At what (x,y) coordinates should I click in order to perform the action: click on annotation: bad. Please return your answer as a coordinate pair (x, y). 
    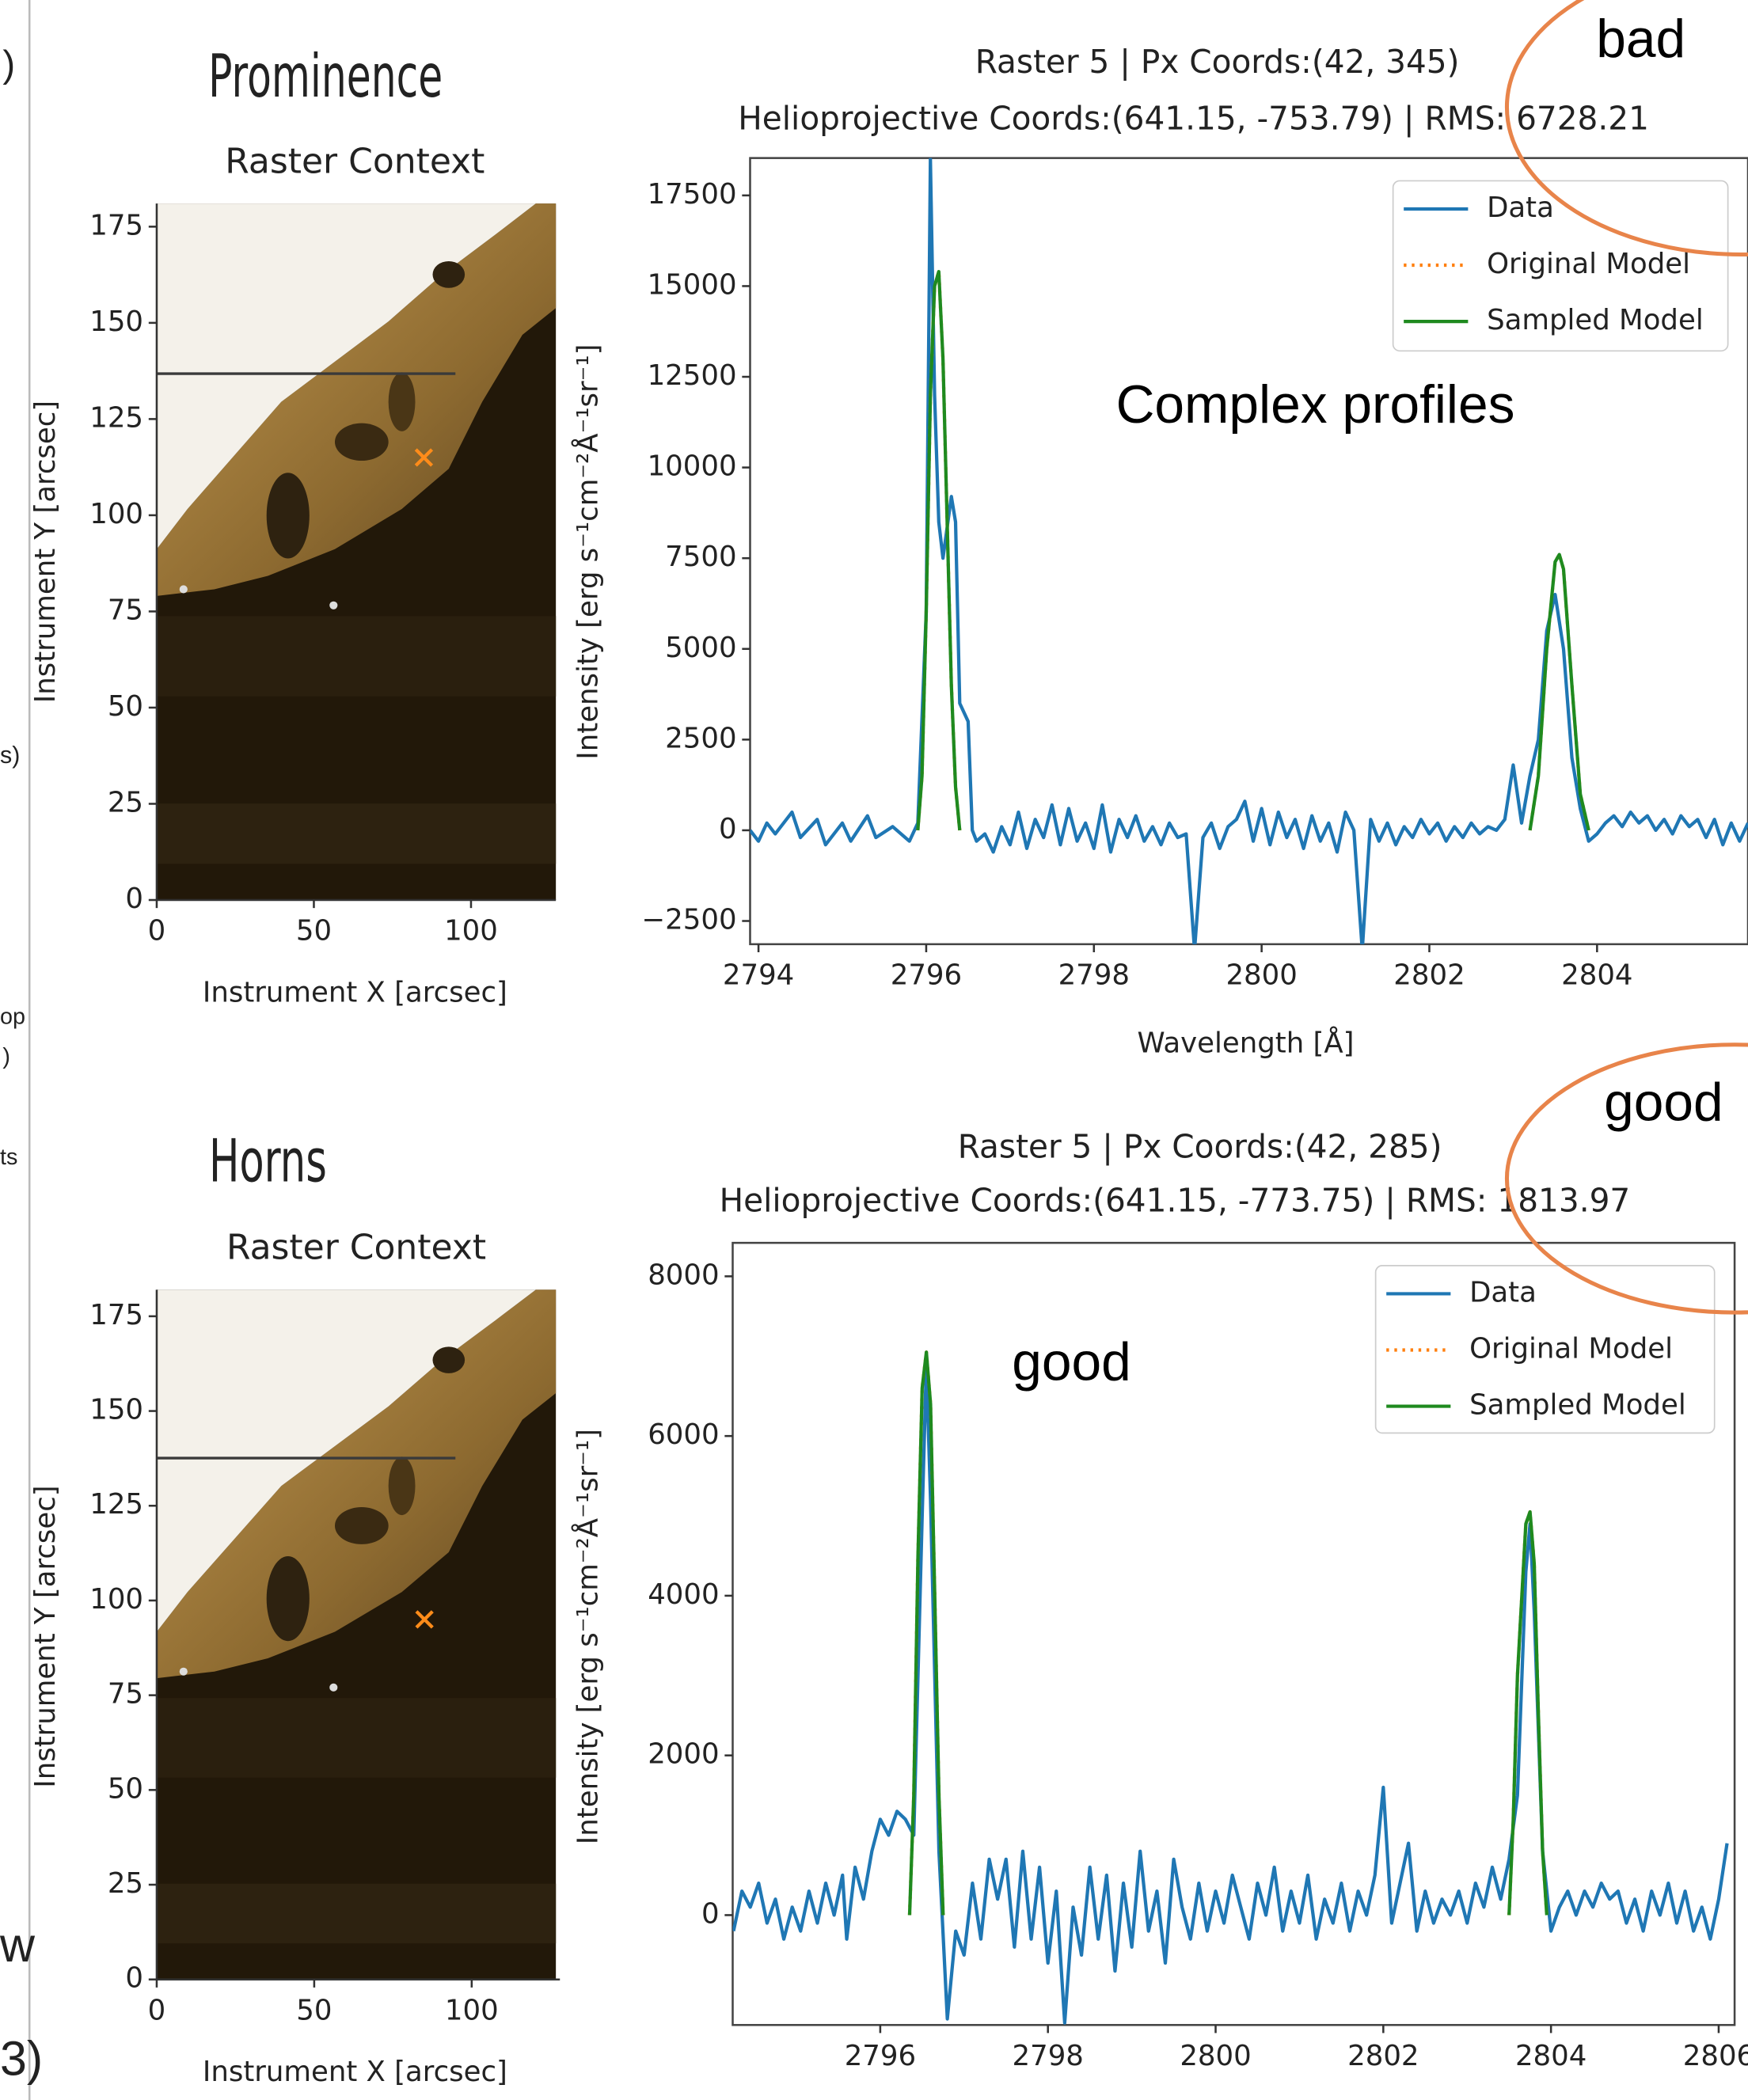
    Looking at the image, I should click on (1640, 39).